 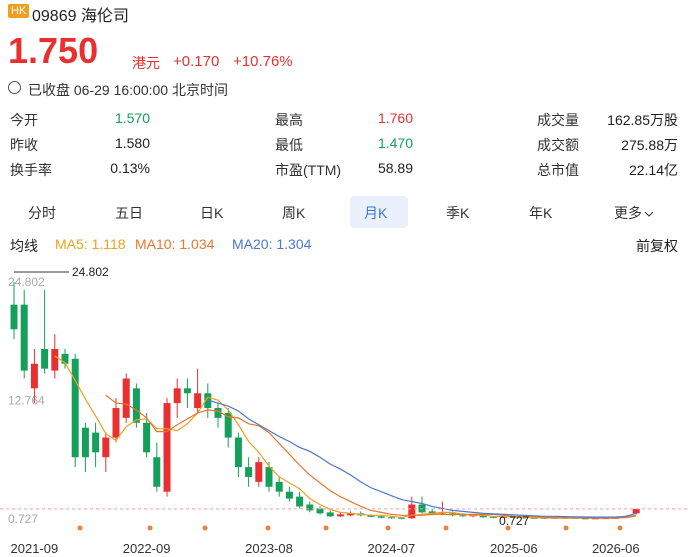 I want to click on stat-value: 0.13%, so click(x=130, y=168).